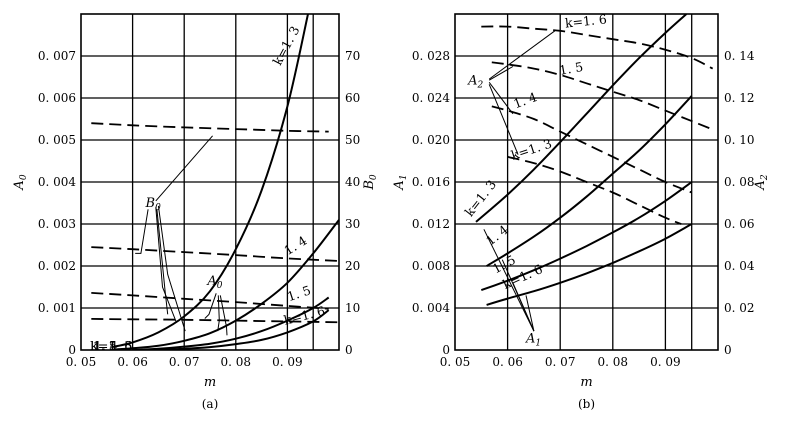 The image size is (802, 423). I want to click on leader-lines-a, so click(181, 235).